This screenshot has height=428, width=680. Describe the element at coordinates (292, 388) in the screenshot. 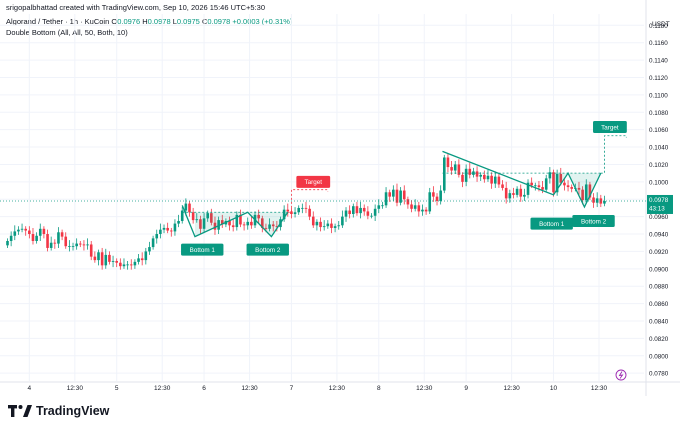

I see `x-tick-label: 7` at that location.